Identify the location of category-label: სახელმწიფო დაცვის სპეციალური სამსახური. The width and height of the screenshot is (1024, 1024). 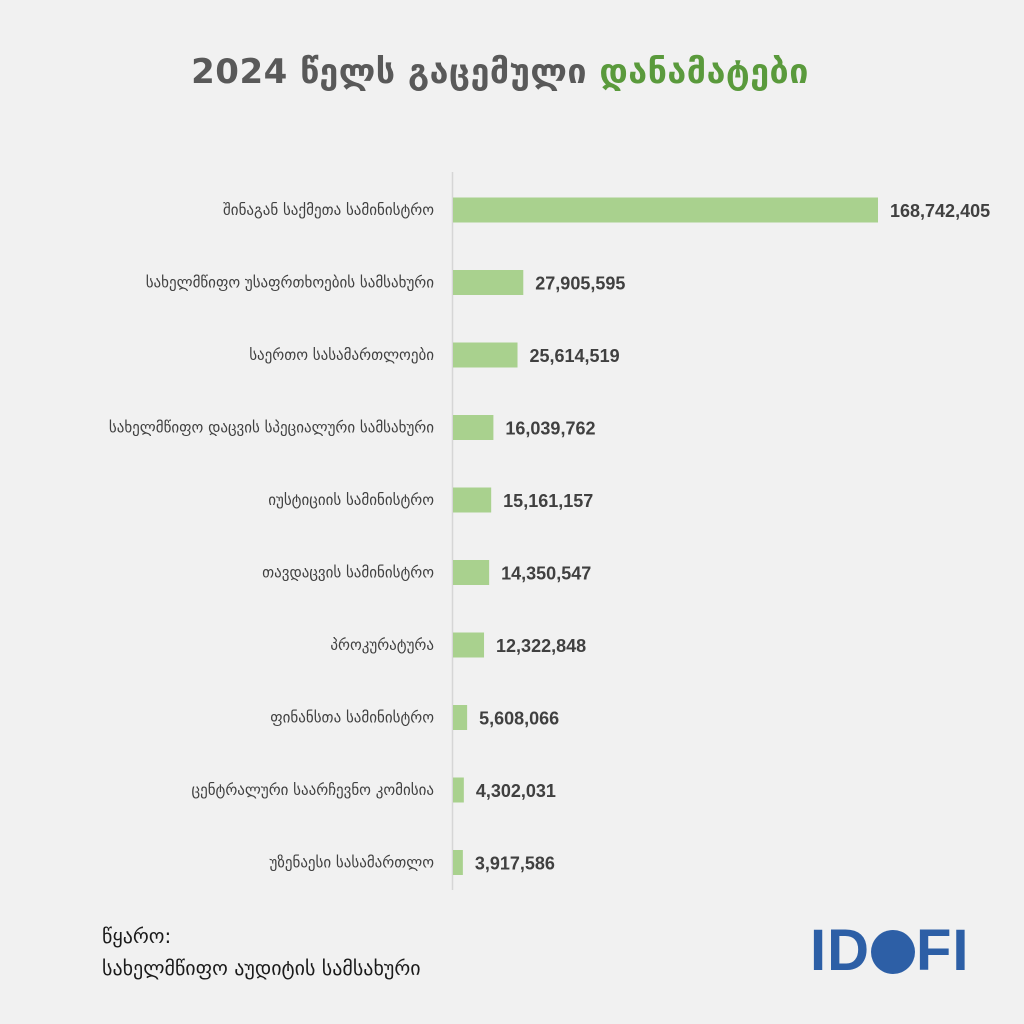
(271, 428).